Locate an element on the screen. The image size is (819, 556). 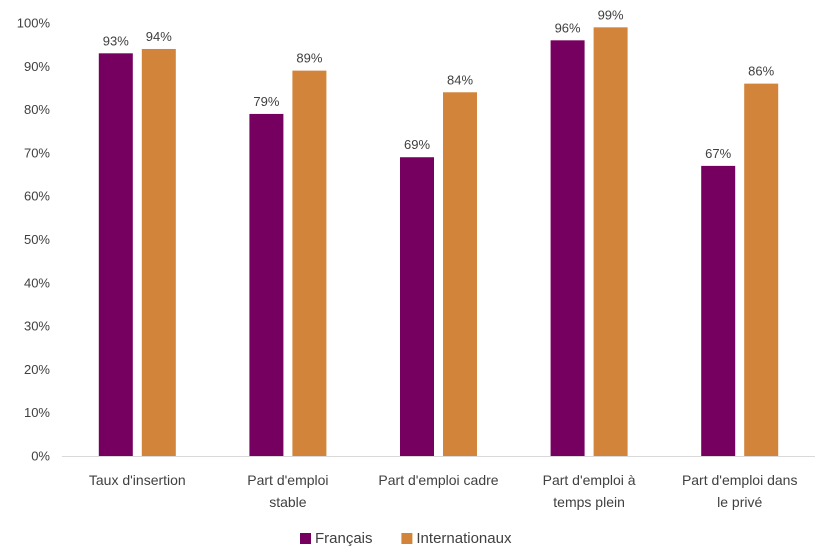
y-axis: 0% 10% 20% 30% 40% 50% 60% 70% 80% 90% 100% is located at coordinates (34, 240).